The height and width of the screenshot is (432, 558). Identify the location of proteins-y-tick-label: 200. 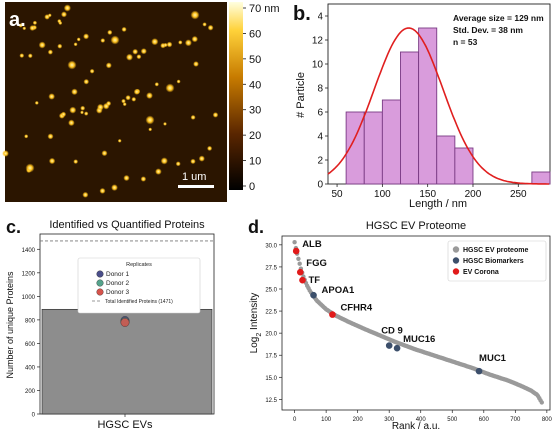
(30, 392).